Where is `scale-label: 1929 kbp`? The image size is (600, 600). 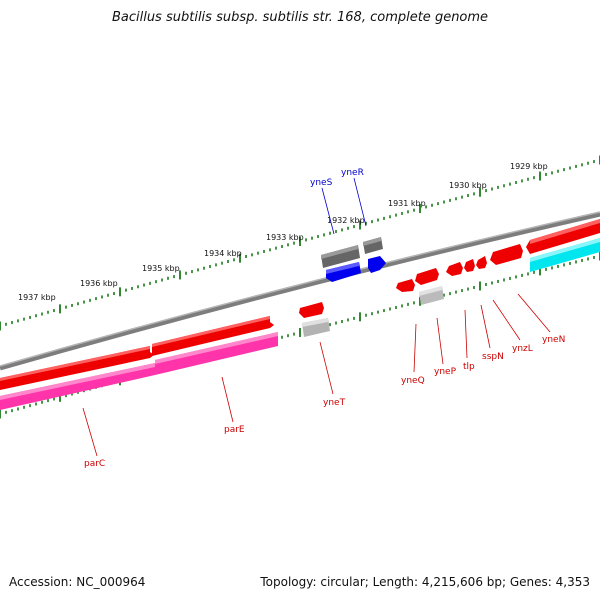 scale-label: 1929 kbp is located at coordinates (529, 166).